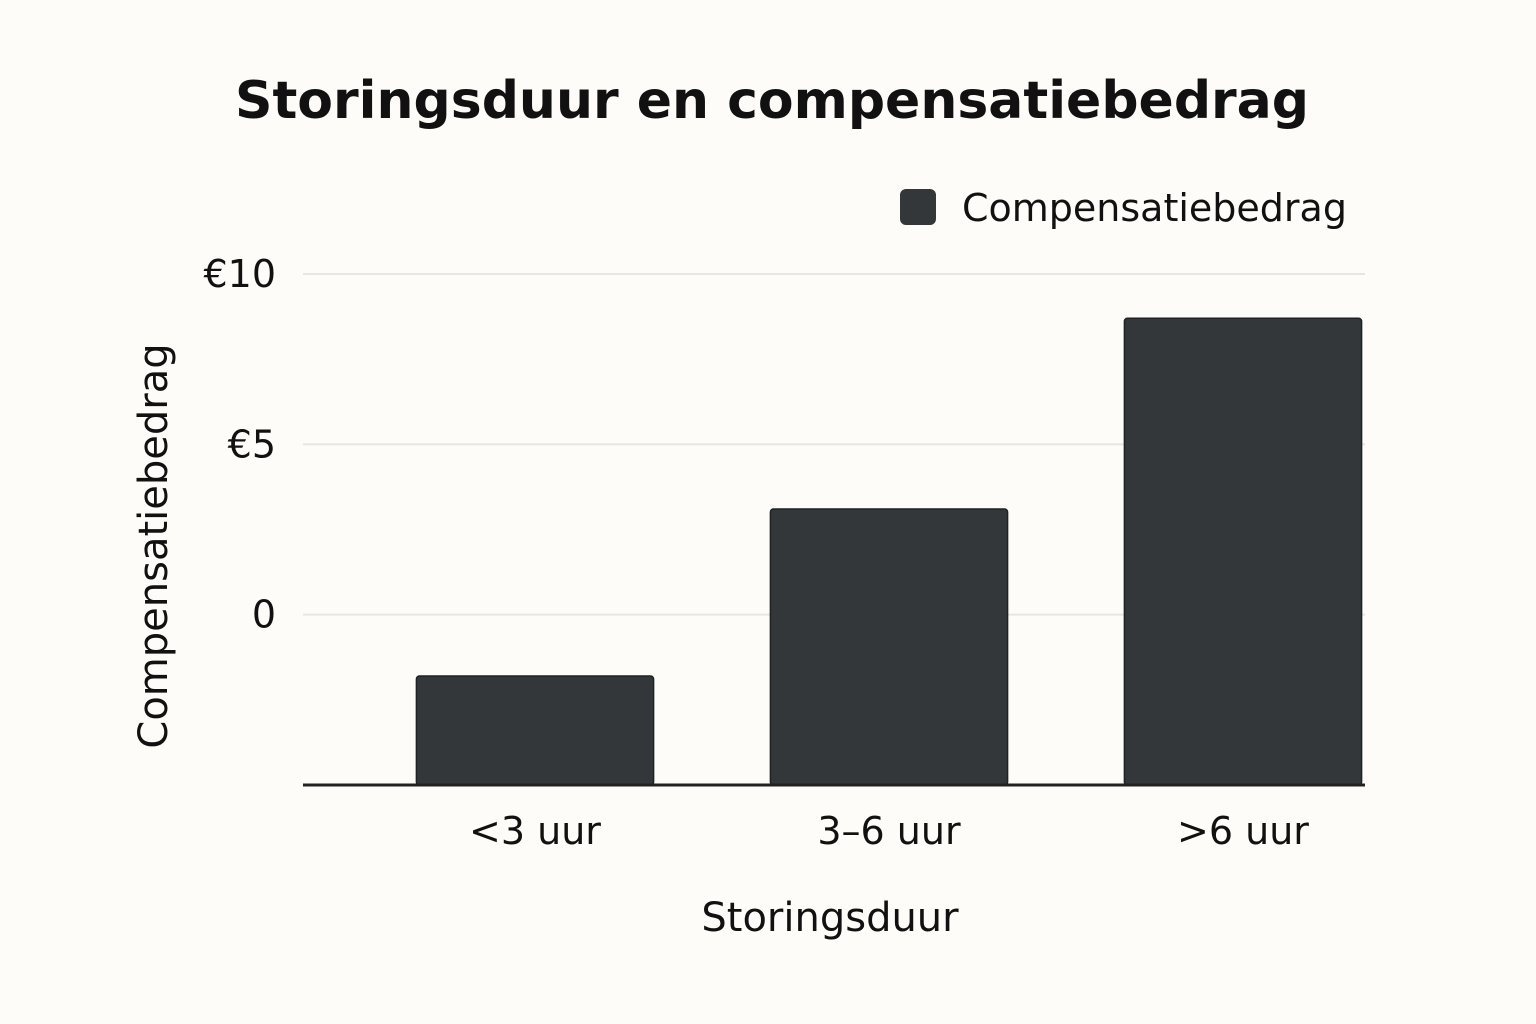  I want to click on chart-title: Storingsduur en compensatiebedrag, so click(772, 101).